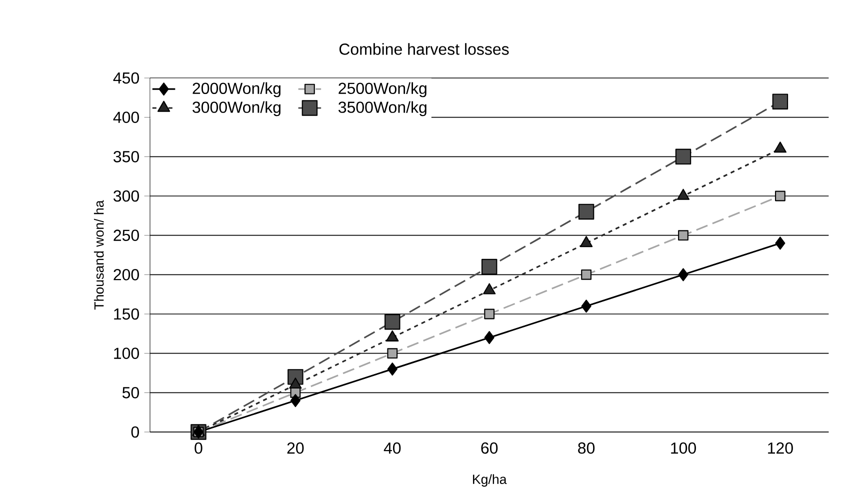 The width and height of the screenshot is (848, 497). Describe the element at coordinates (392, 448) in the screenshot. I see `x-tick-label: 40` at that location.